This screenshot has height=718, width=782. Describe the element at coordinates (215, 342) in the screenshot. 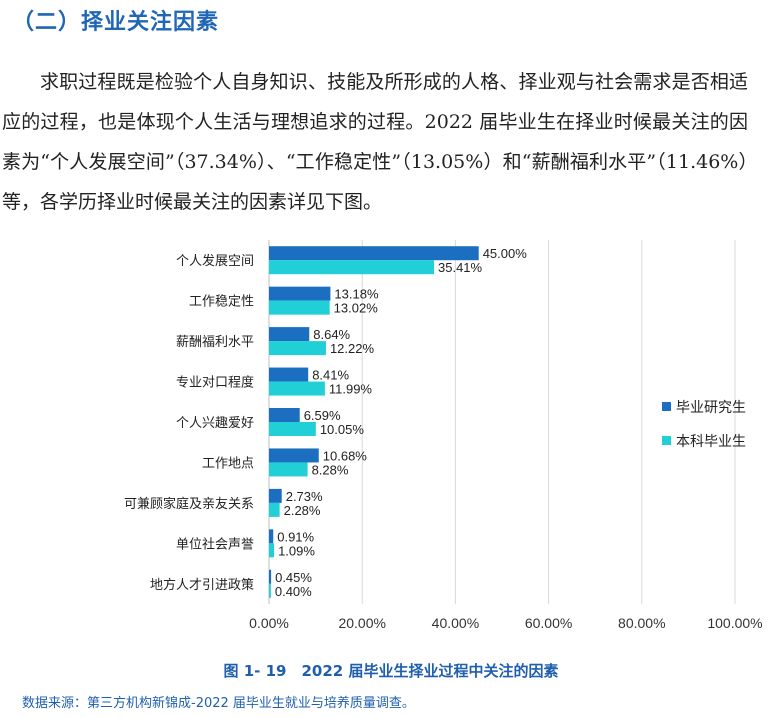

I see `category-label: 薪酬福利水平` at that location.